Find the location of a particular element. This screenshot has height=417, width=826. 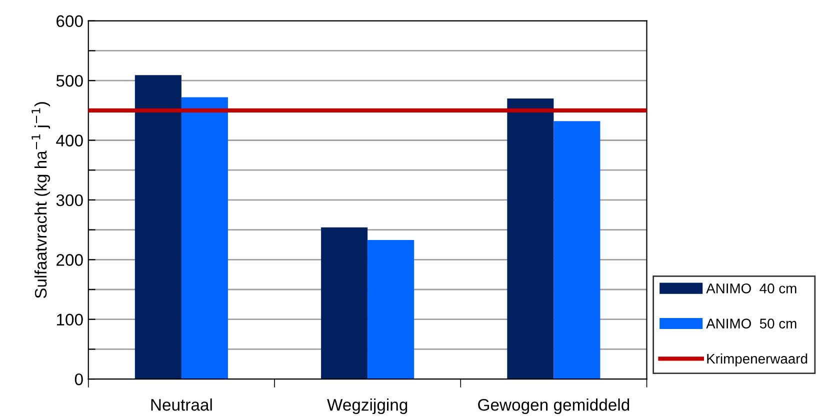

y-tick-label: 400 is located at coordinates (69, 140).